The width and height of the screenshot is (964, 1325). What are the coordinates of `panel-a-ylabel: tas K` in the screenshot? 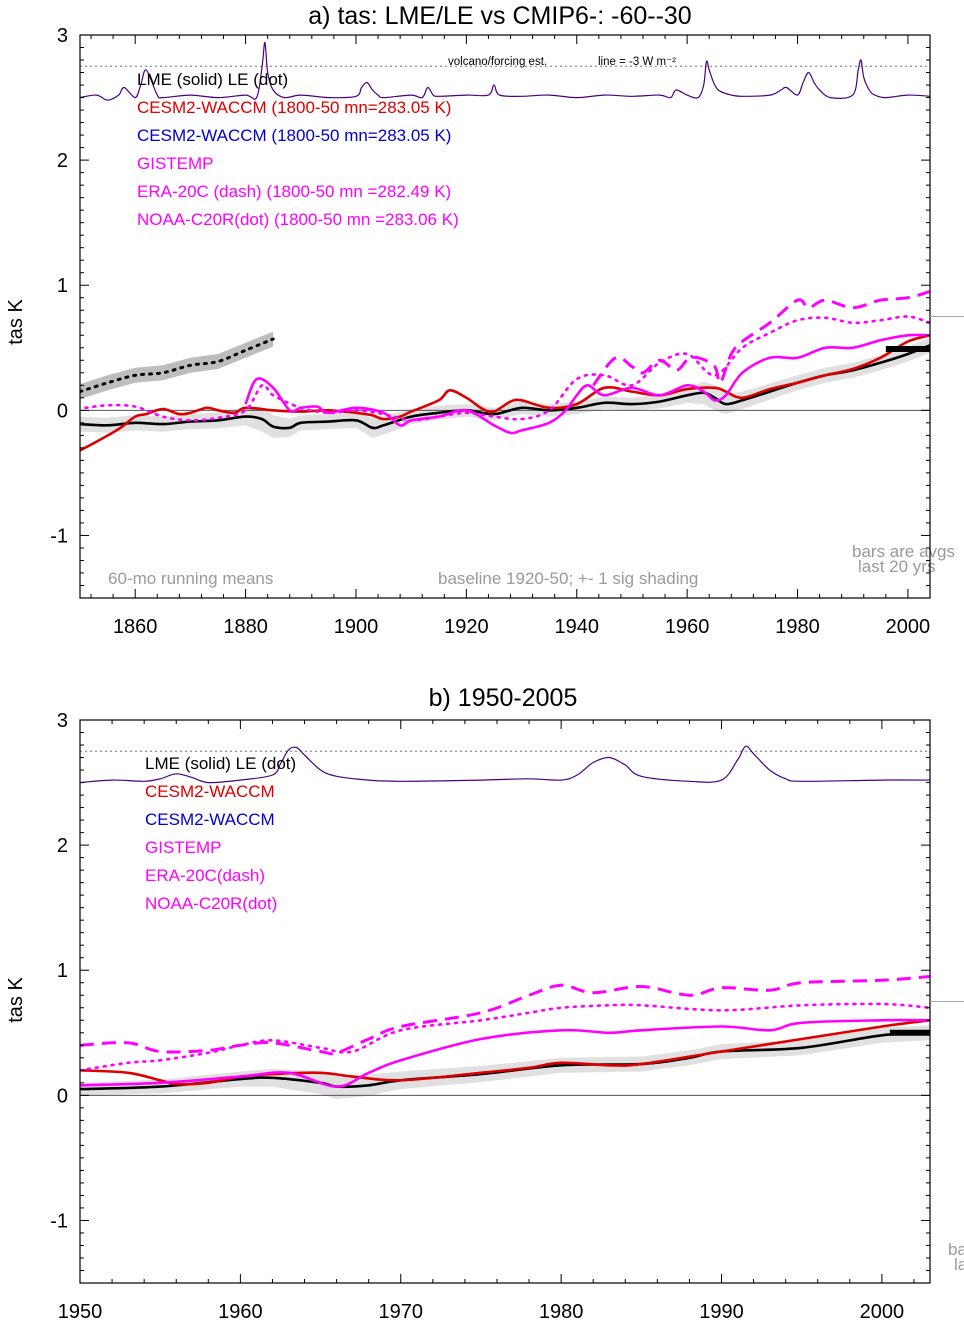 It's located at (16, 322).